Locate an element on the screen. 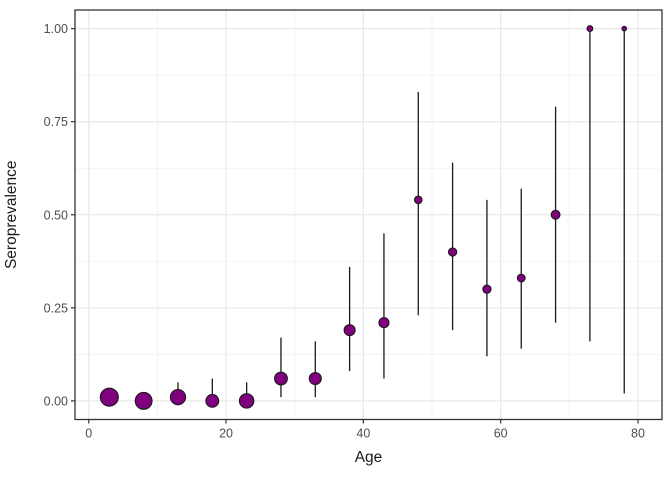  x-tick-label: 0 is located at coordinates (88, 434).